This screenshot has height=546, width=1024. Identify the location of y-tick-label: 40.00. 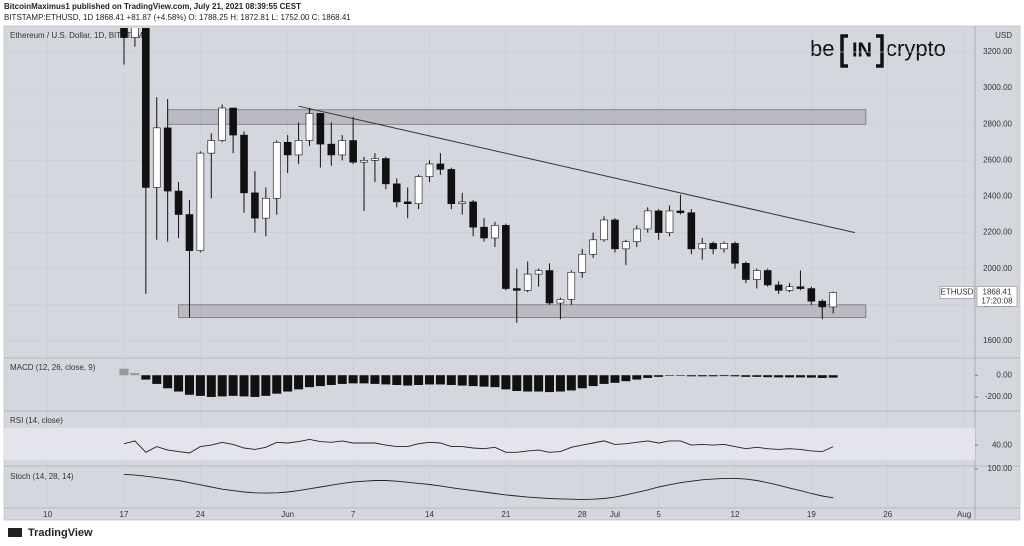
(1002, 444).